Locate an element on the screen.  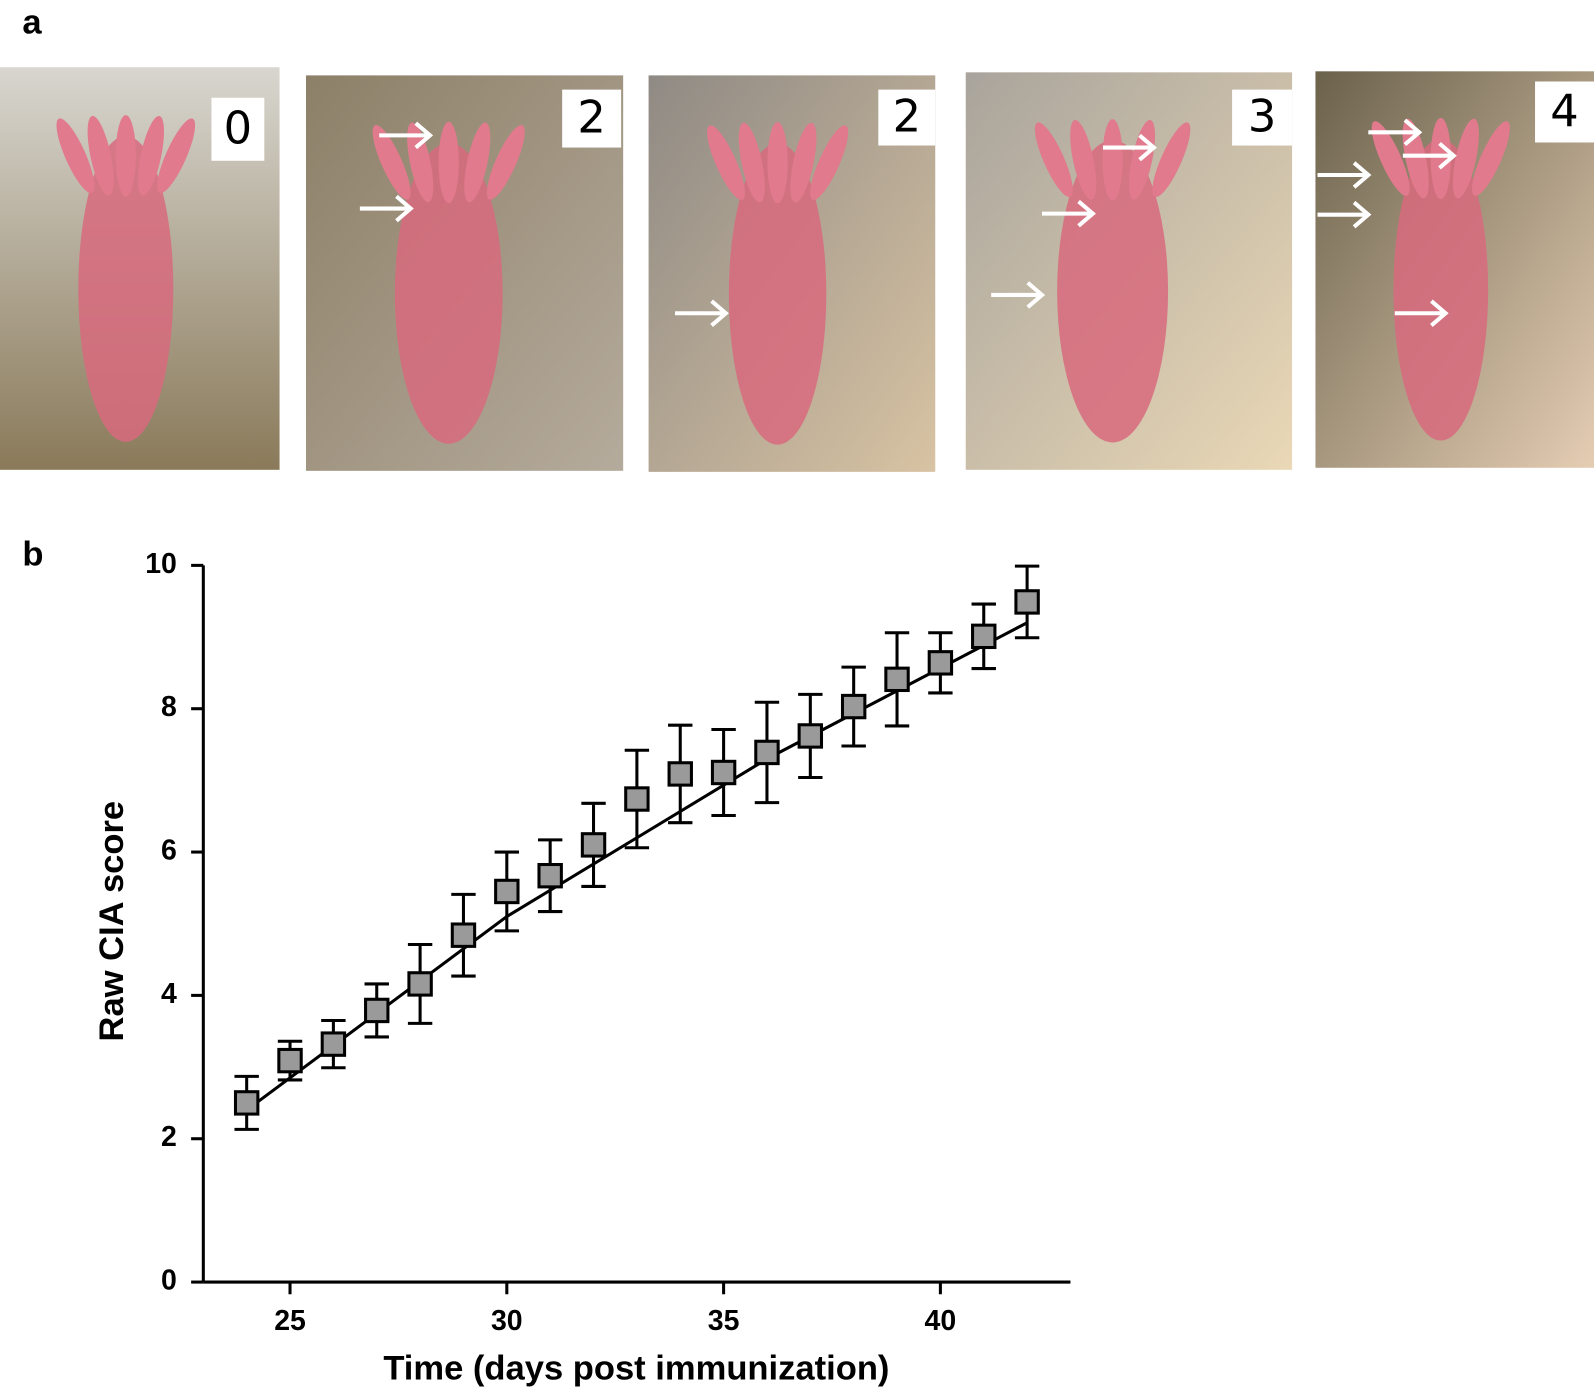
y-tick-label: 10 is located at coordinates (161, 564).